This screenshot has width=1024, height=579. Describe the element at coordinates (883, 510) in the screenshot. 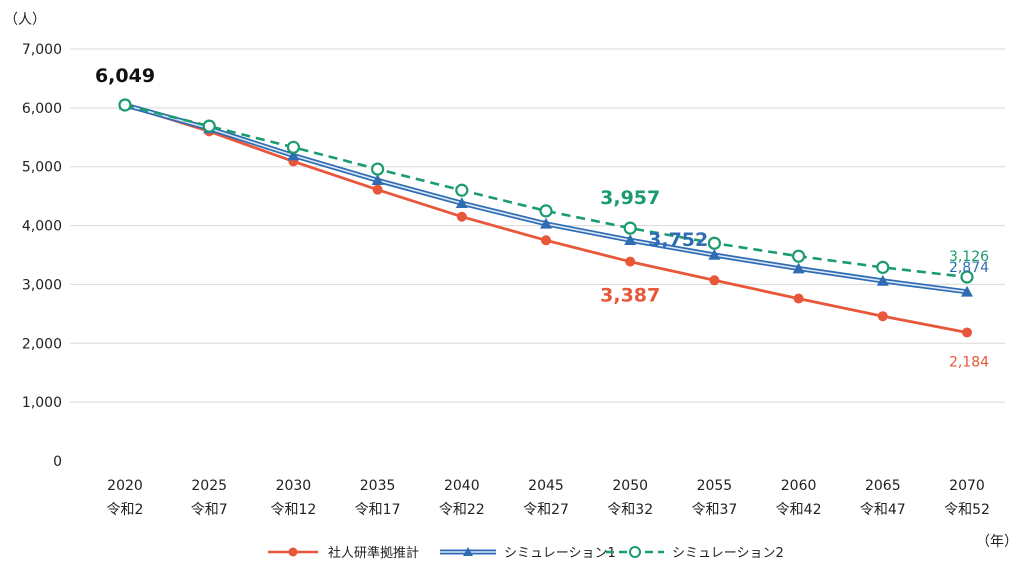

I see `x-tick-sublabel: 令和47` at that location.